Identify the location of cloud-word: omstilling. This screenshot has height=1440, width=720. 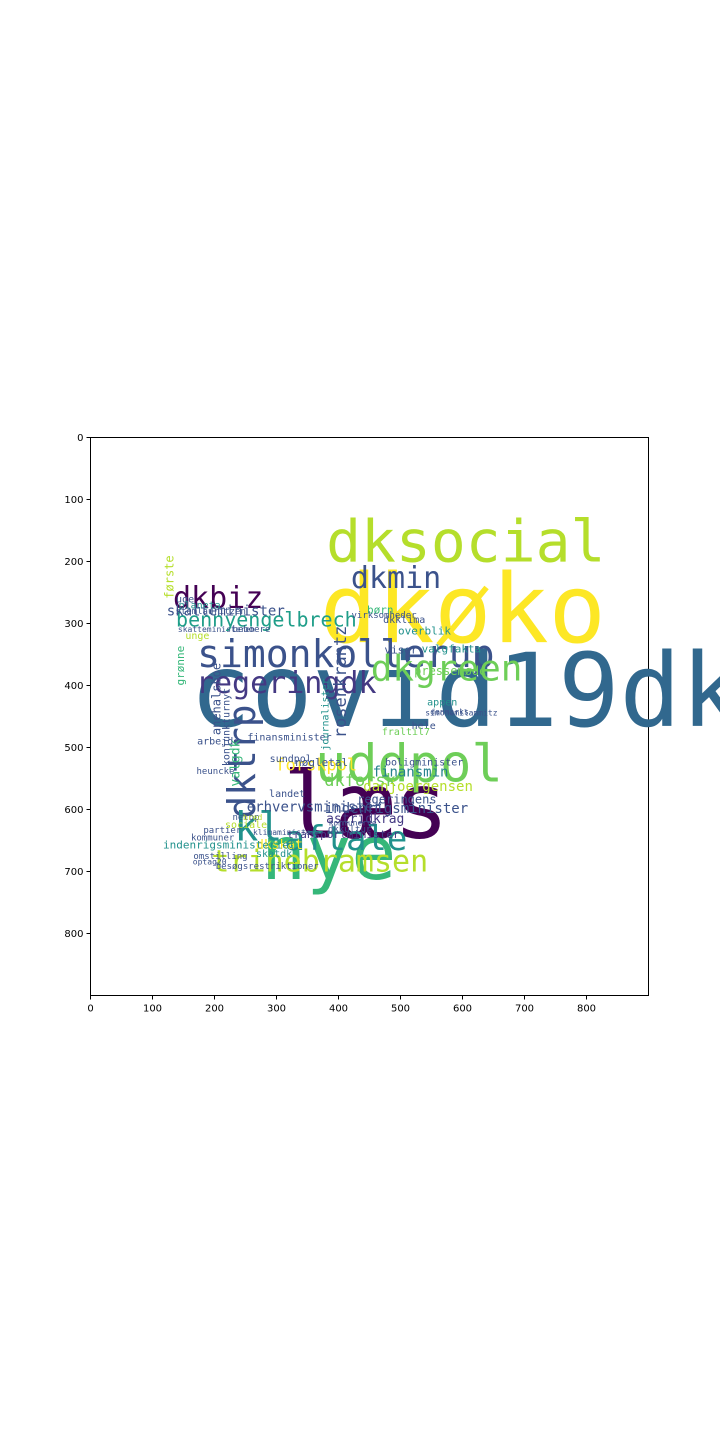
(220, 857).